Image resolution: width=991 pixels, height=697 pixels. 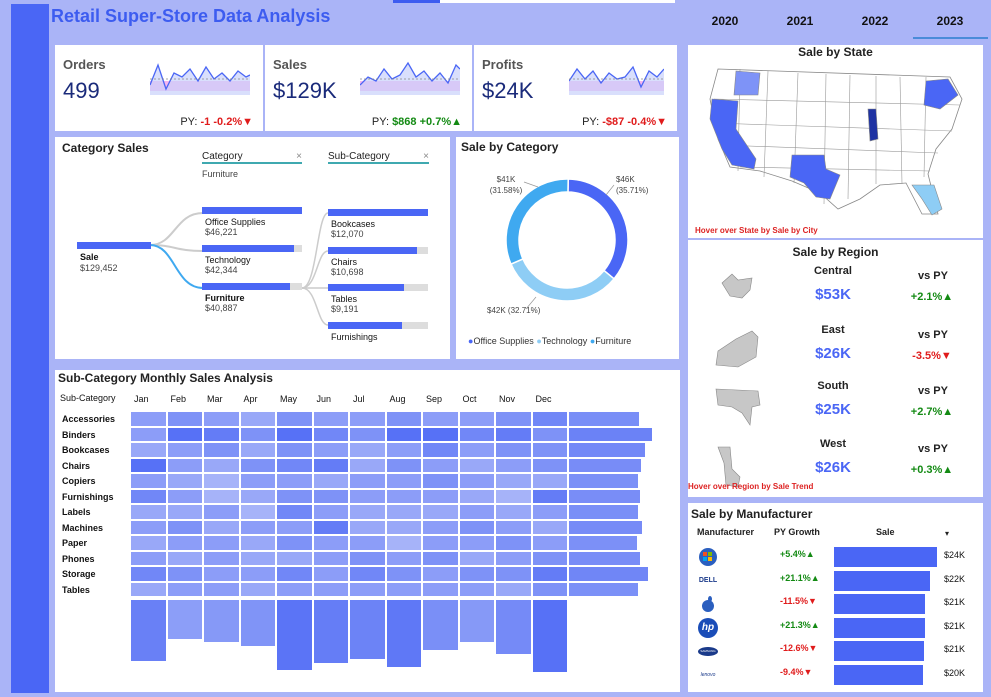 What do you see at coordinates (607, 450) in the screenshot?
I see `row-total-bar` at bounding box center [607, 450].